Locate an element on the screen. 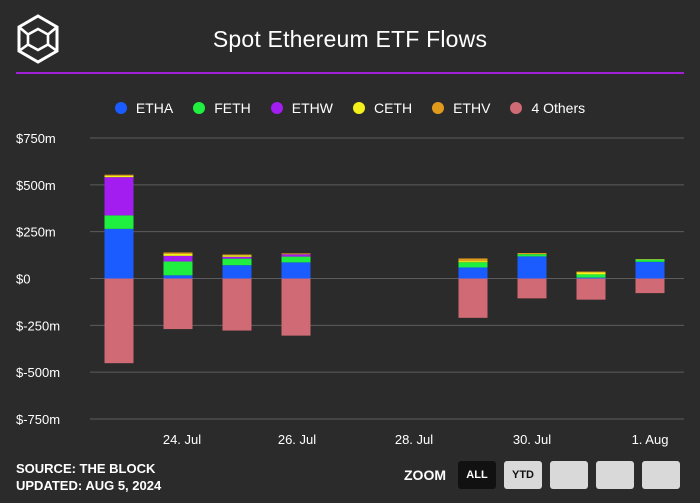  header: Spot Ethereum ETF Flows is located at coordinates (350, 37).